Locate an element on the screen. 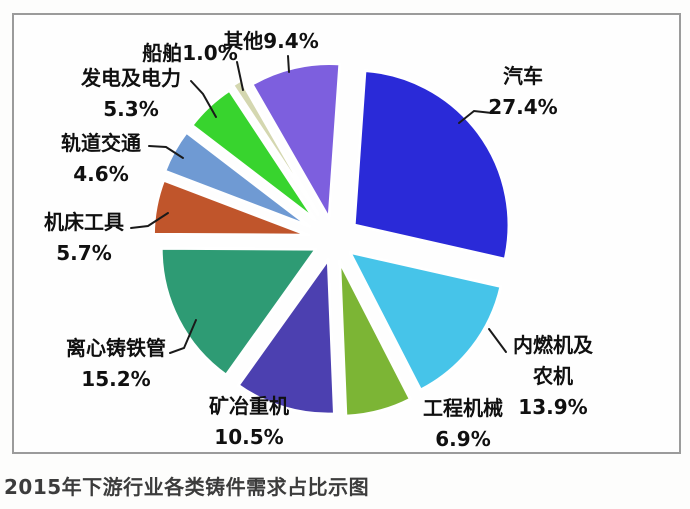  slice-construction-machinery-label: 工程机械 6.9% is located at coordinates (463, 423).